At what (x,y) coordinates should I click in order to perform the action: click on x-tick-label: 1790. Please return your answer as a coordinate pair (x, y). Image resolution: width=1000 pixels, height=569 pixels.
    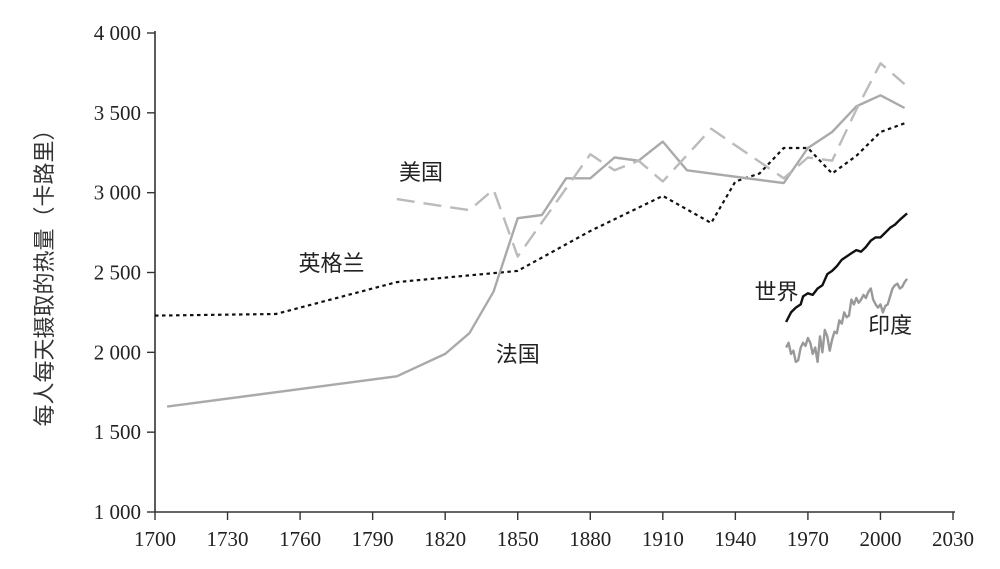
    Looking at the image, I should click on (373, 539).